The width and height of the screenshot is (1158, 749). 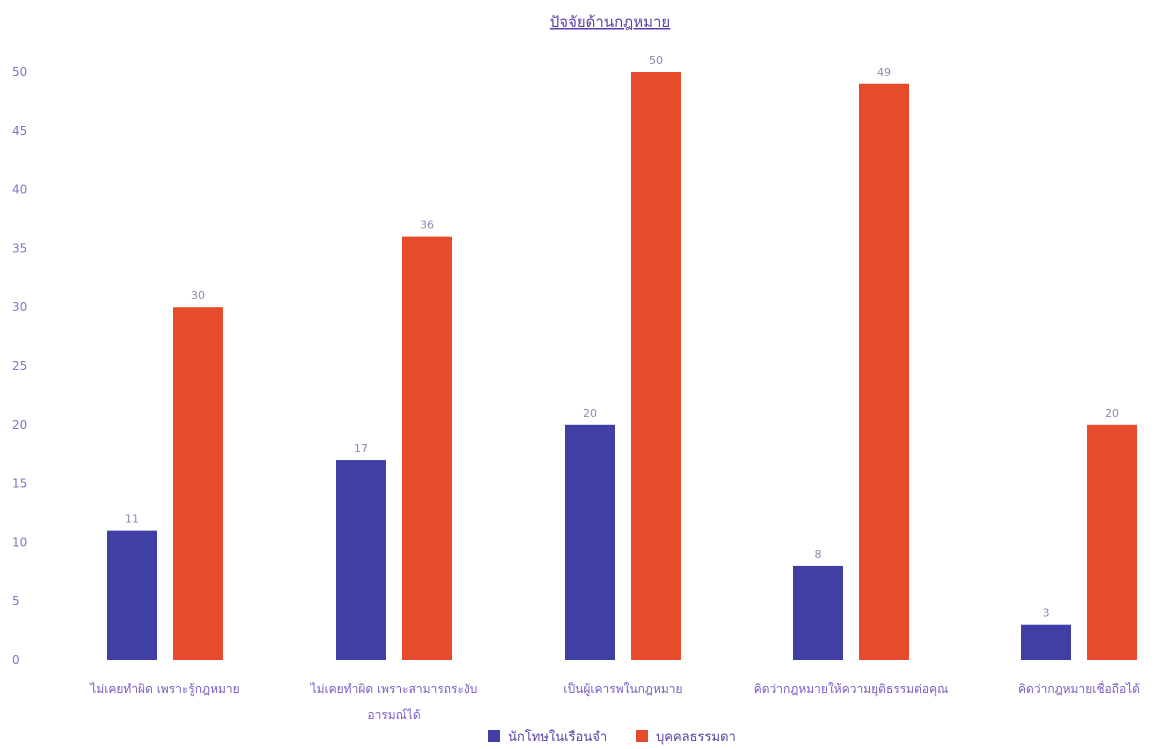 I want to click on y-tick-label: 40, so click(x=19, y=190).